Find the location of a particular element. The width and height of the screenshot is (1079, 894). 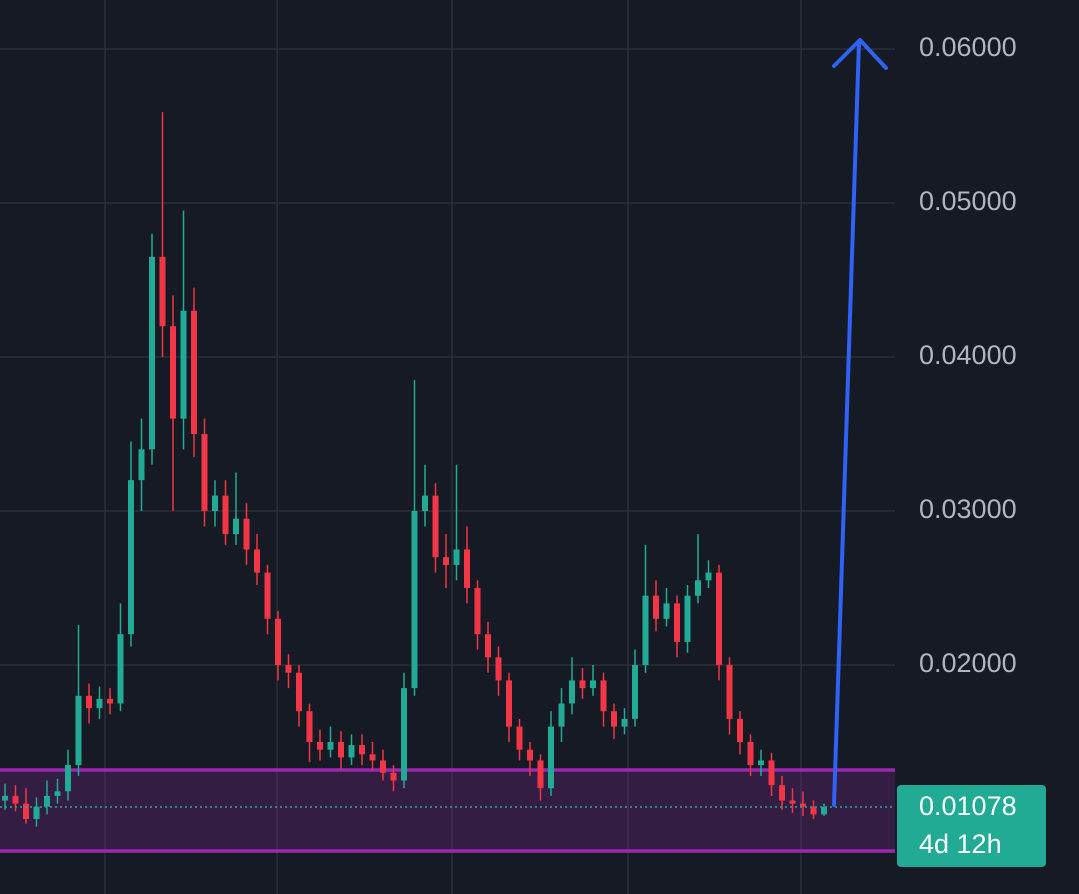

y-tick-label: 0.03000 is located at coordinates (968, 509).